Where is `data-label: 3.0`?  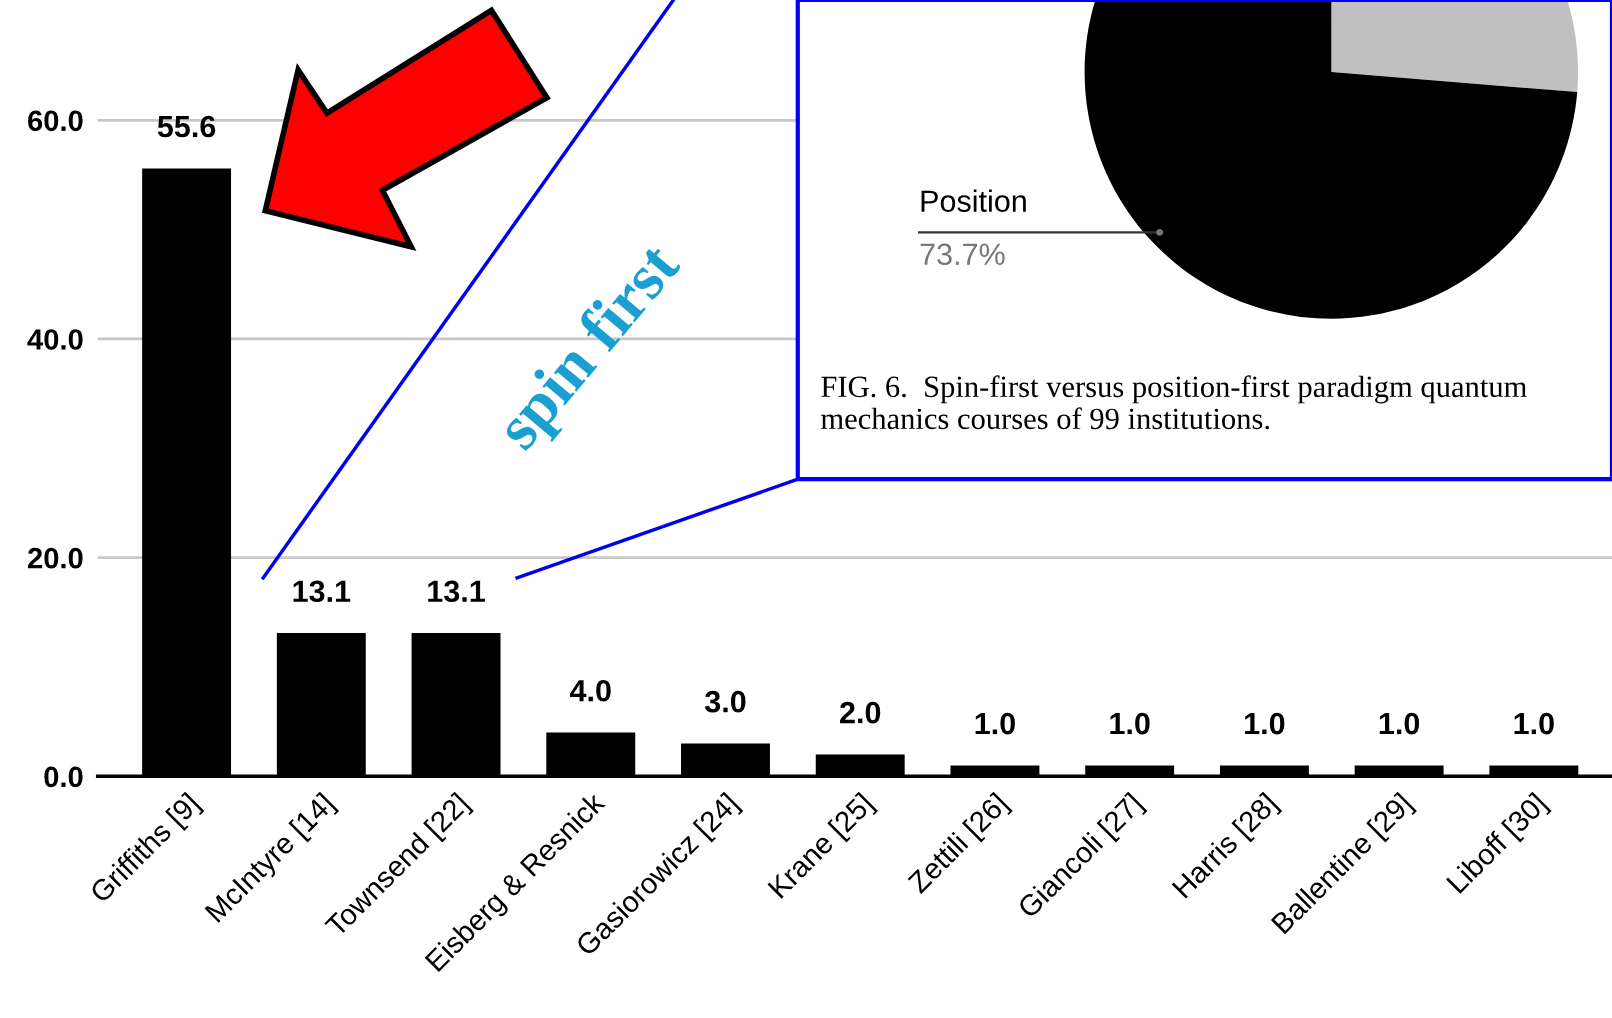 data-label: 3.0 is located at coordinates (725, 701).